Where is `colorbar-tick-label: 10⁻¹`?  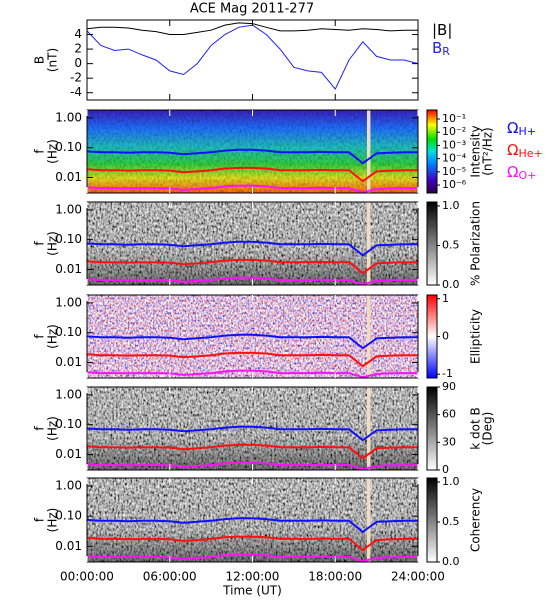 colorbar-tick-label: 10⁻¹ is located at coordinates (454, 118).